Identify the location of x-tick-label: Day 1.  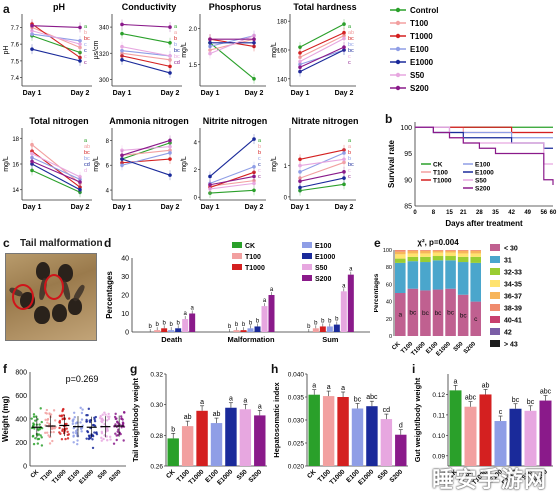
(122, 207).